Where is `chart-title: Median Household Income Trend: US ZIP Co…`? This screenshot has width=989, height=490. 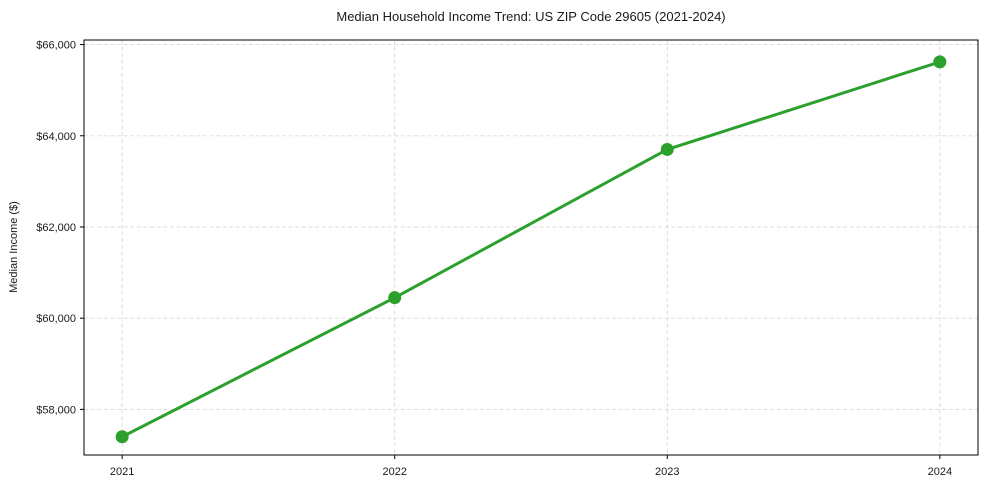 chart-title: Median Household Income Trend: US ZIP Co… is located at coordinates (531, 16).